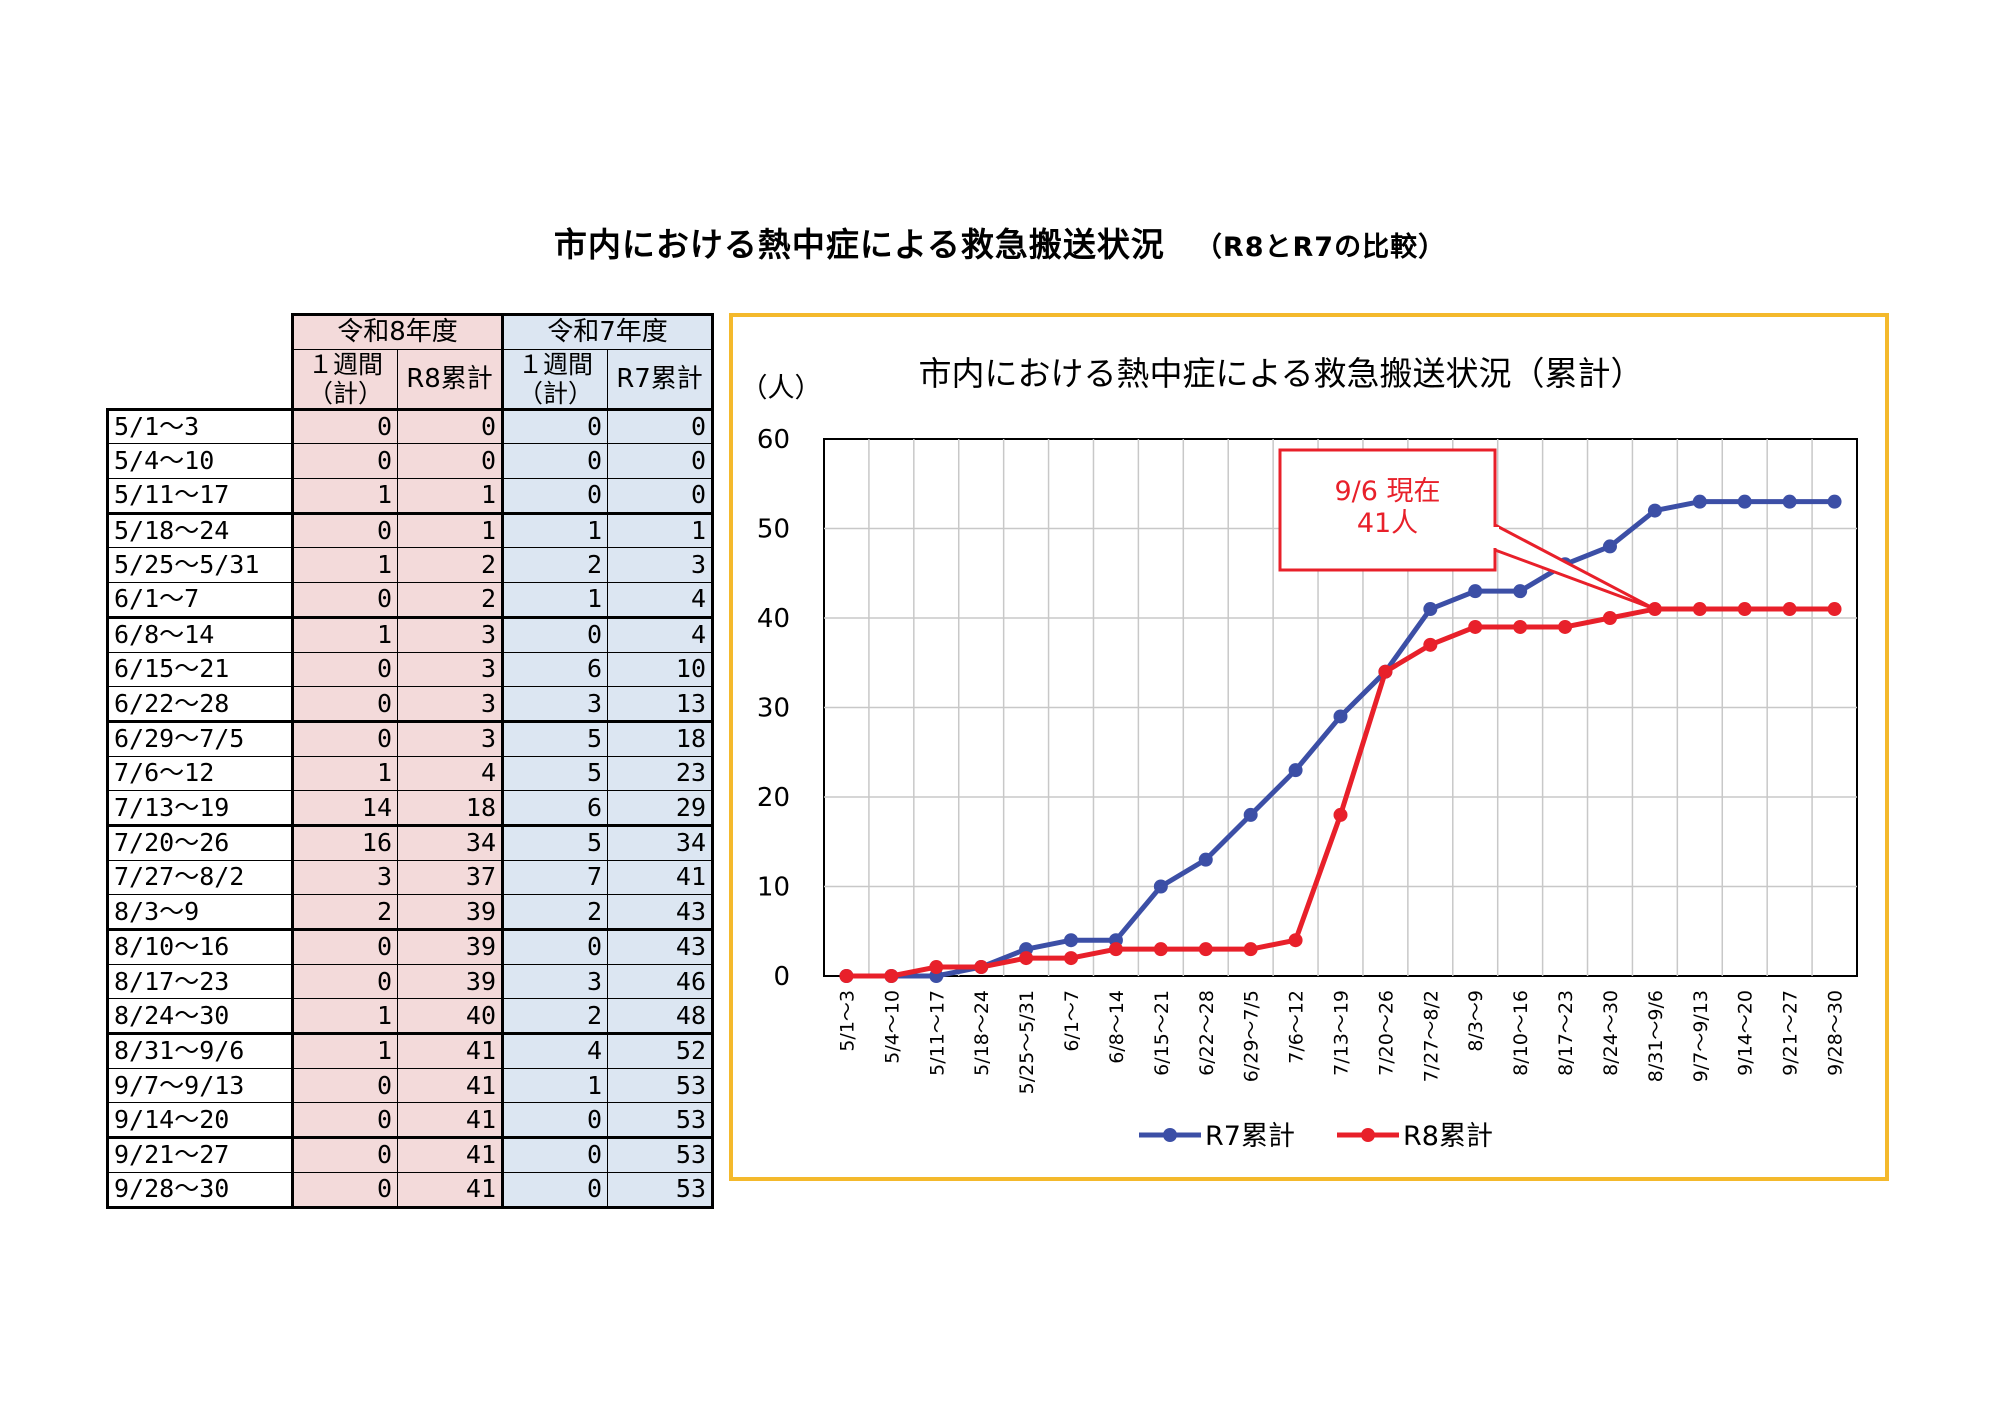 This screenshot has width=2000, height=1413. Describe the element at coordinates (1170, 1135) in the screenshot. I see `legend-swatch-marker` at that location.